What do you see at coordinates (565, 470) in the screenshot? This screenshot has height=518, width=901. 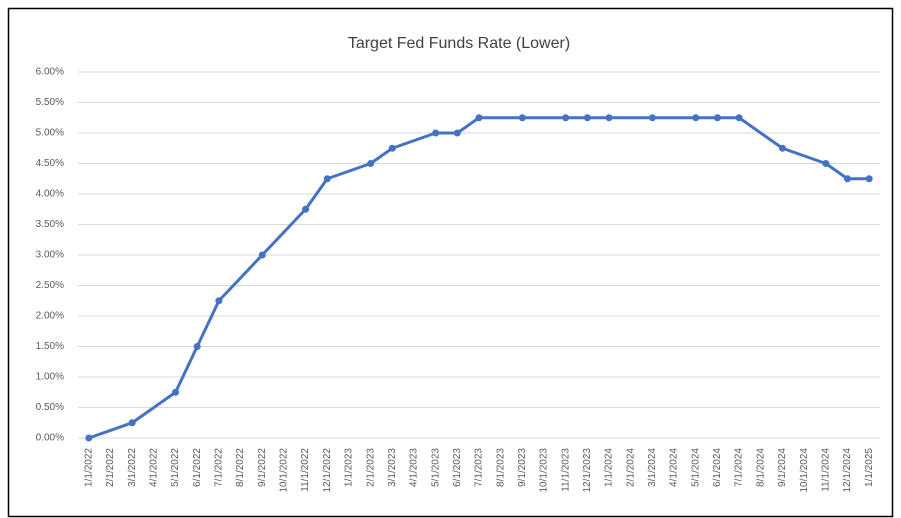 I see `x-tick-label: 11/1/2023` at bounding box center [565, 470].